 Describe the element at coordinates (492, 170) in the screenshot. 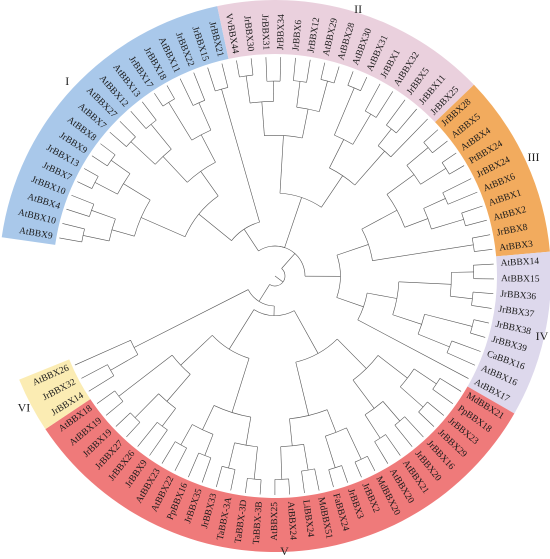

I see `group-sector-III` at that location.